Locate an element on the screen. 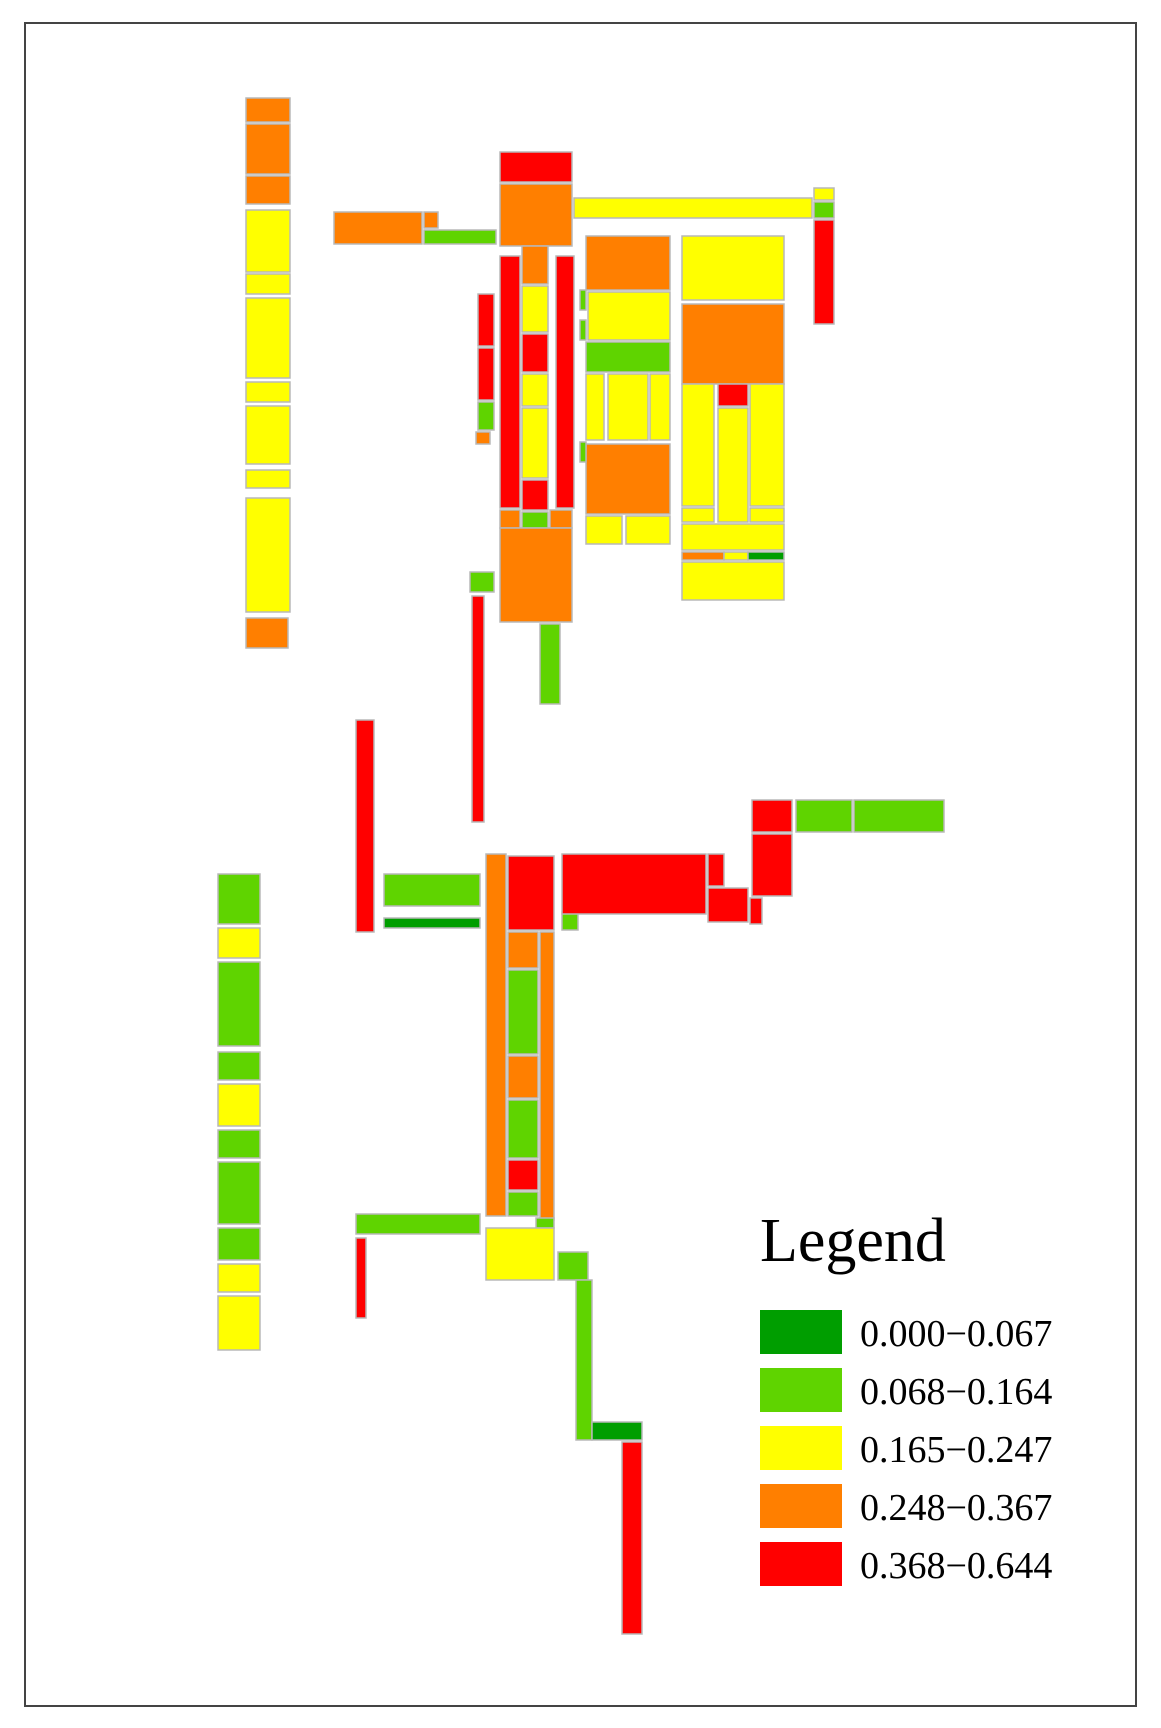 The width and height of the screenshot is (1161, 1728). legend-label-class-5: 0.368−0.644 is located at coordinates (956, 1566).